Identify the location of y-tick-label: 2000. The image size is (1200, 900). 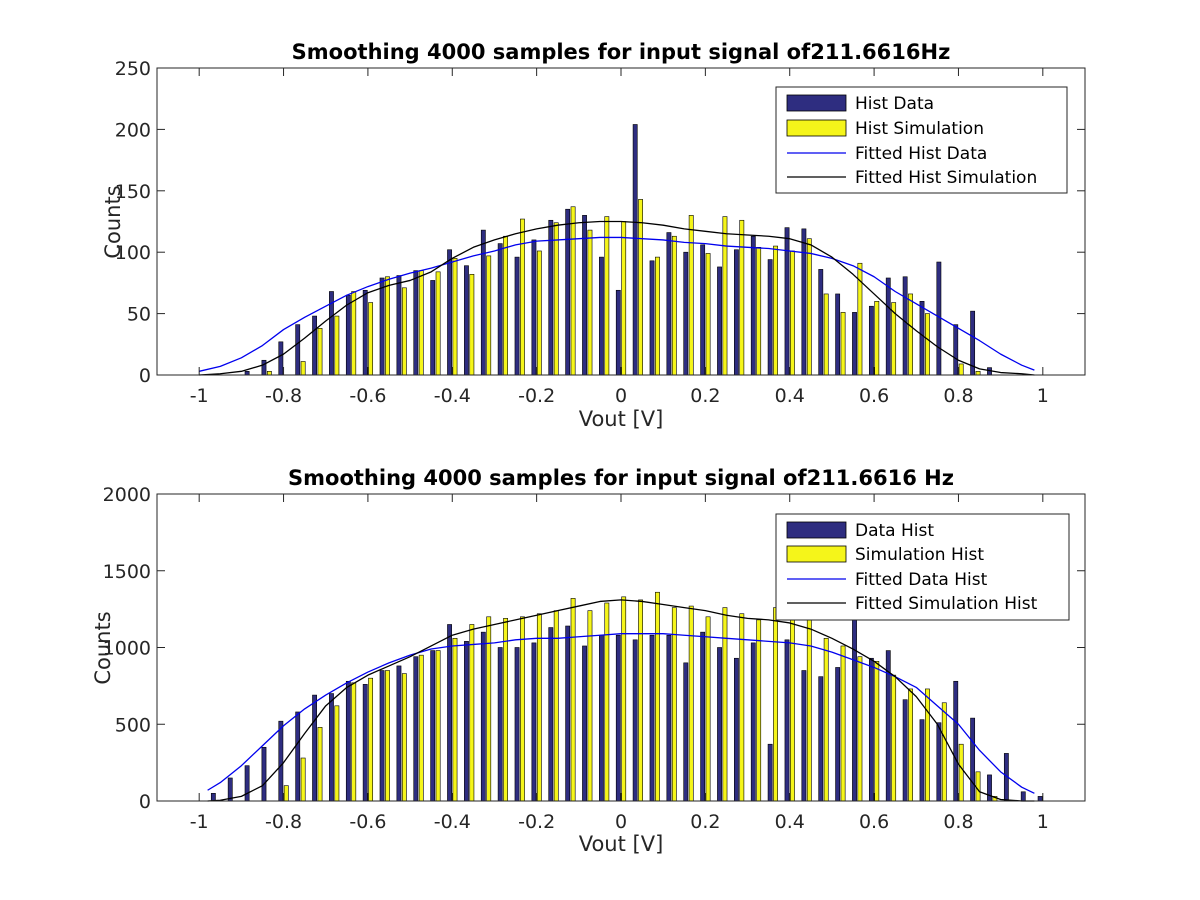
(127, 495).